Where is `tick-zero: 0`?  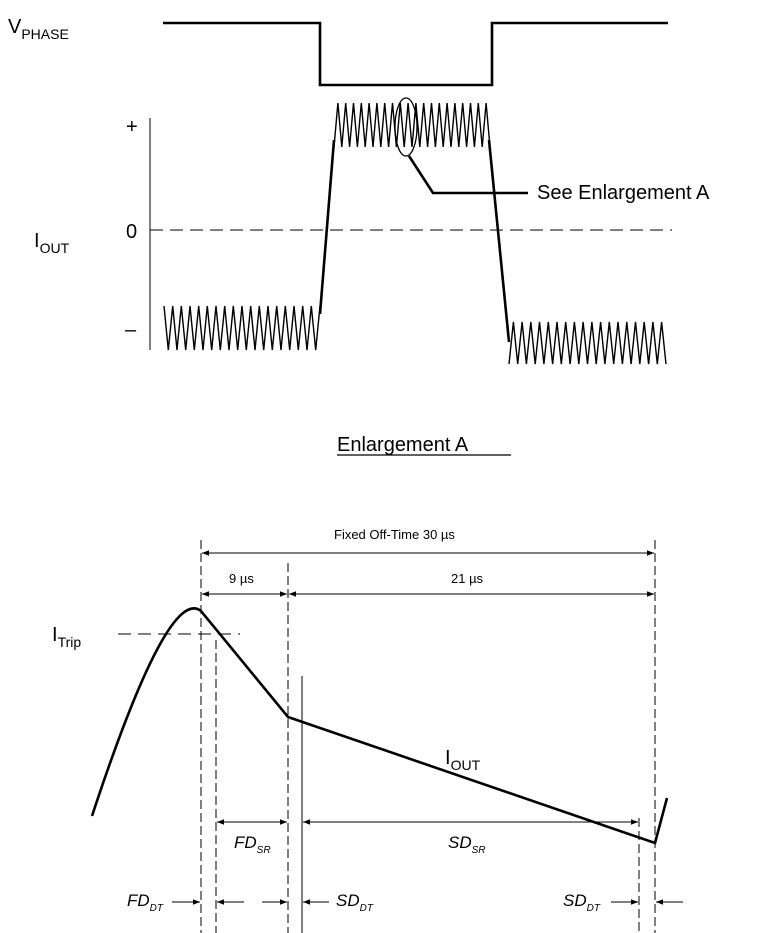
tick-zero: 0 is located at coordinates (131, 232).